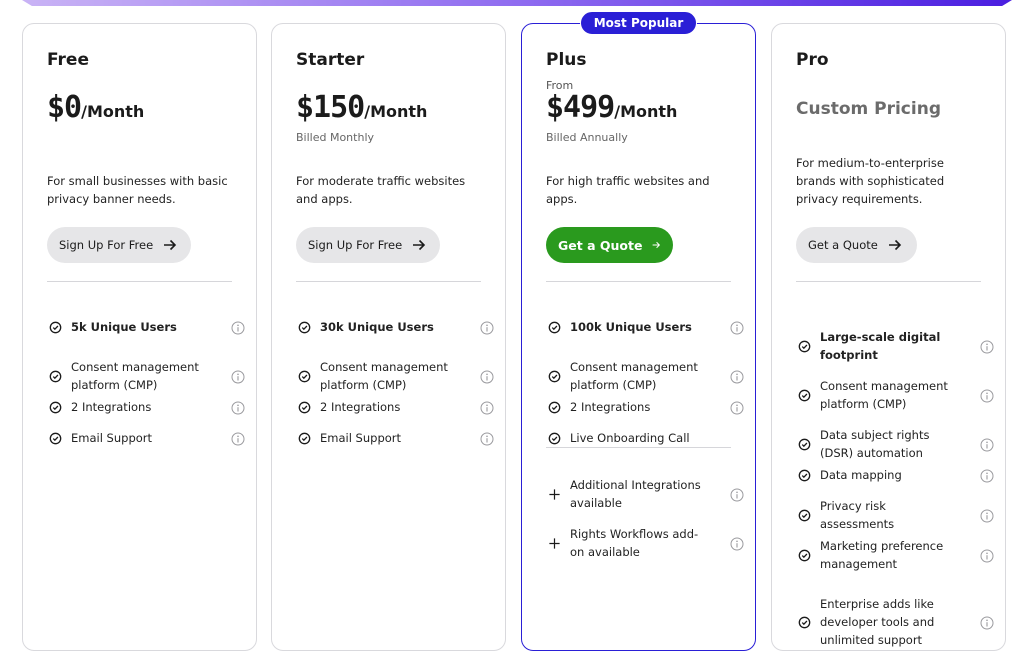 The height and width of the screenshot is (663, 1030). What do you see at coordinates (857, 515) in the screenshot?
I see `feature-text: Privacy risk assessments` at bounding box center [857, 515].